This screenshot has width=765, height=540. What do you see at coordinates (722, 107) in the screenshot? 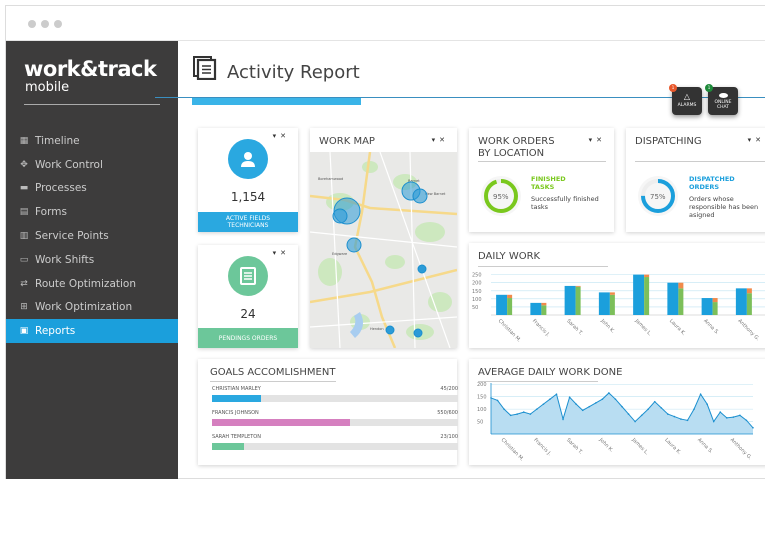
I see `chat-label: CHAT` at bounding box center [722, 107].